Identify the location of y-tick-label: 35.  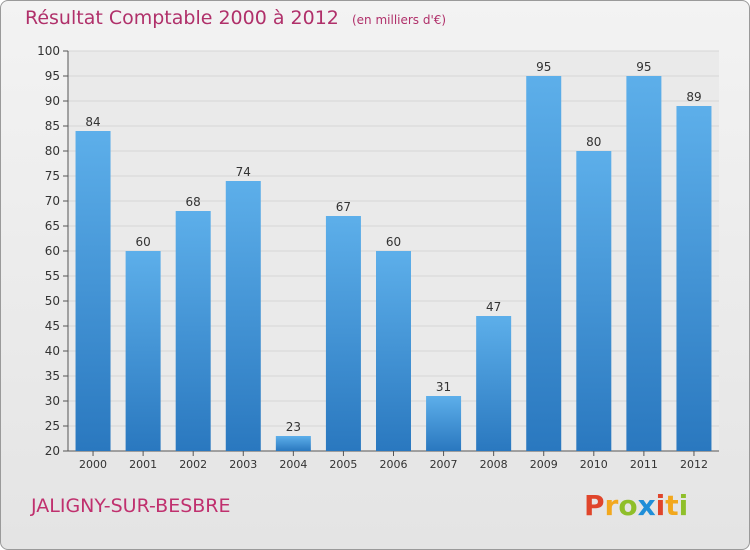
(52, 376).